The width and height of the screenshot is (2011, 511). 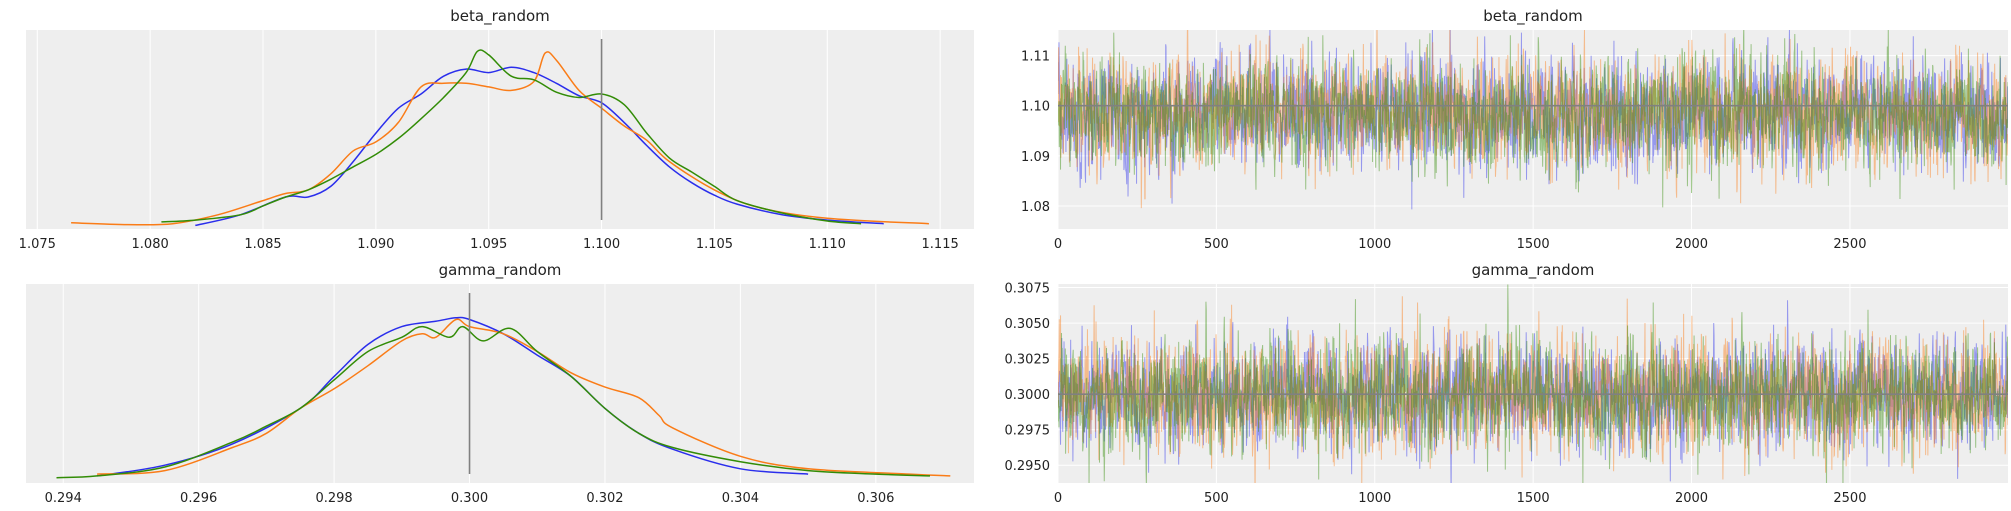 I want to click on y-tick-label: 0.3075, so click(x=1028, y=289).